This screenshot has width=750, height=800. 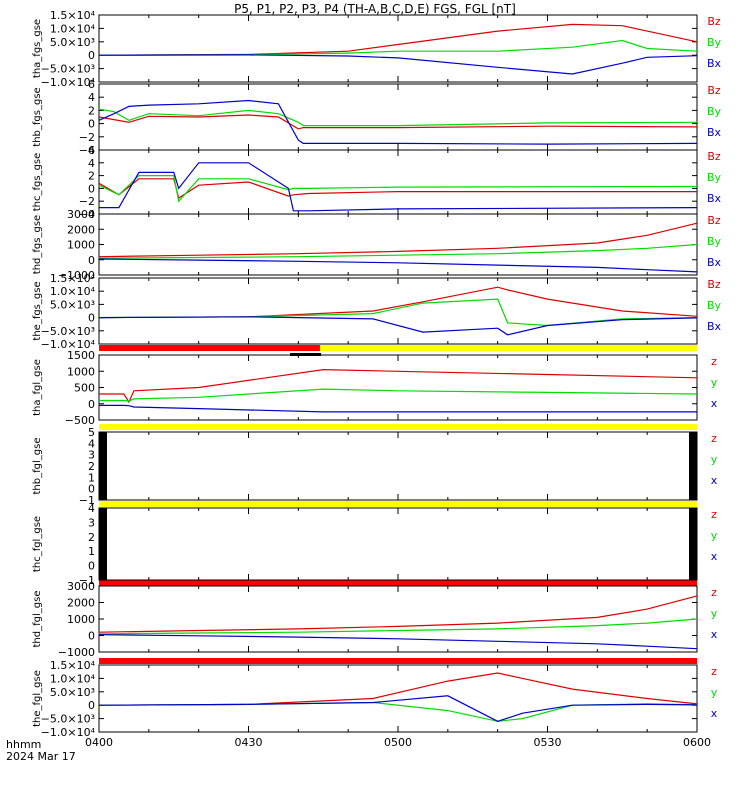 What do you see at coordinates (398, 742) in the screenshot?
I see `x-tick-label: 0500` at bounding box center [398, 742].